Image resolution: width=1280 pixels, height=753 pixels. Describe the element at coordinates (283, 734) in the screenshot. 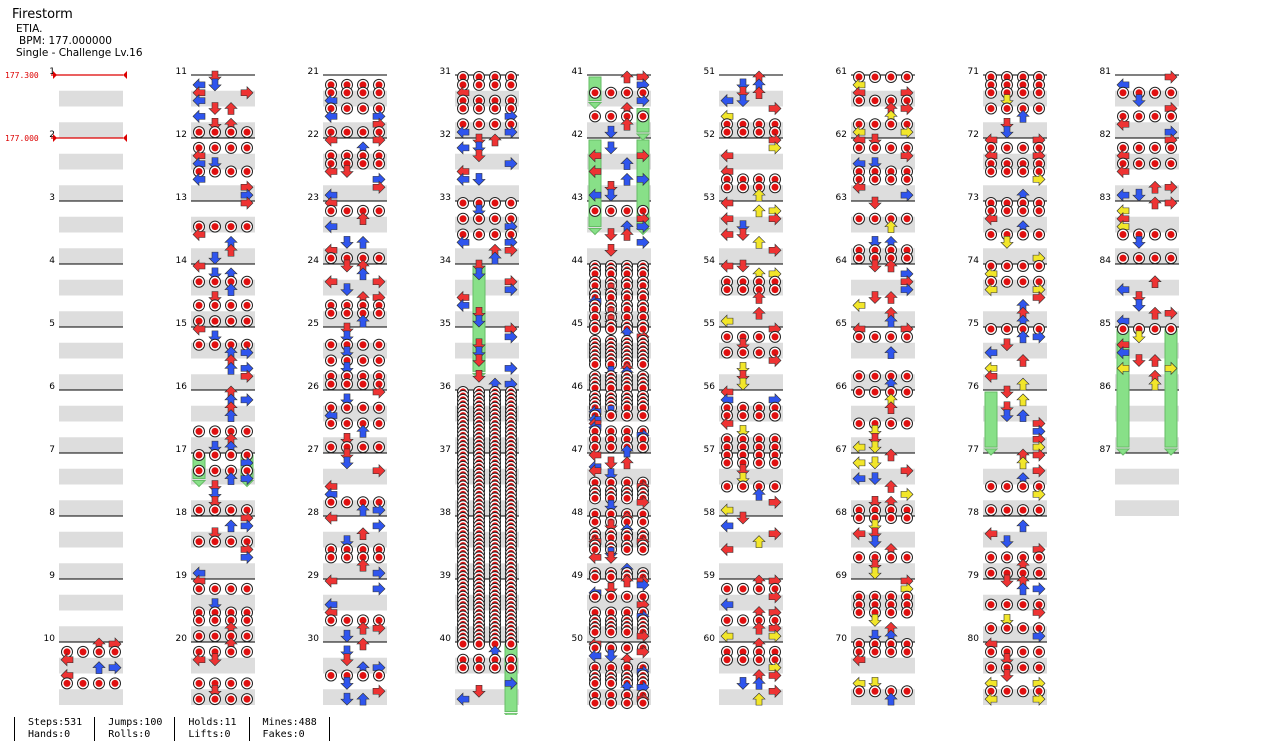

I see `stat-fakes: Fakes:0` at that location.